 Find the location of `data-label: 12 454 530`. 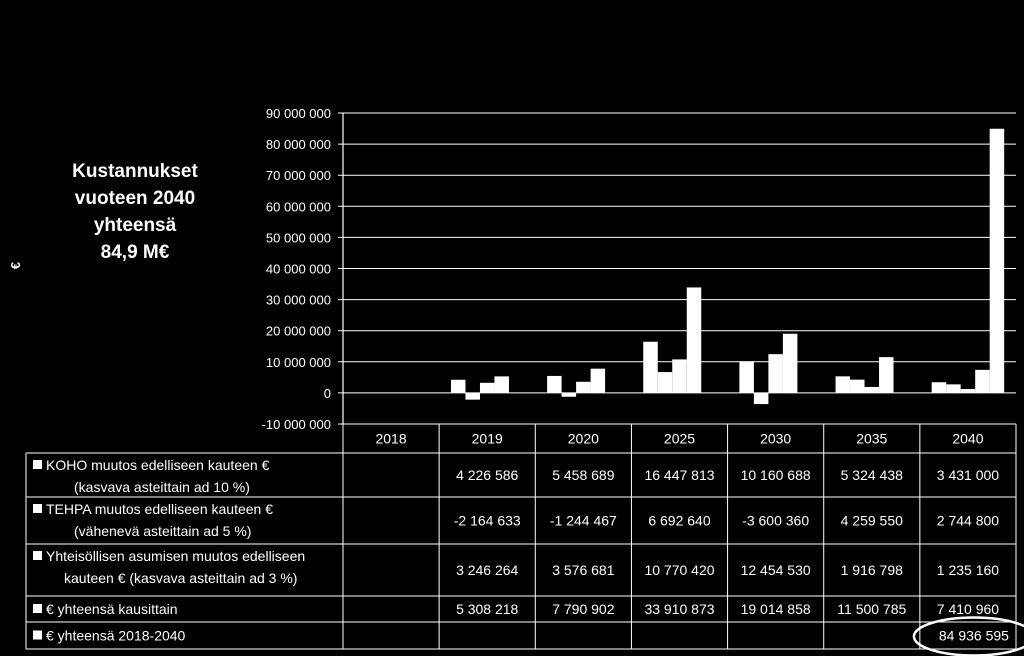

data-label: 12 454 530 is located at coordinates (776, 570).